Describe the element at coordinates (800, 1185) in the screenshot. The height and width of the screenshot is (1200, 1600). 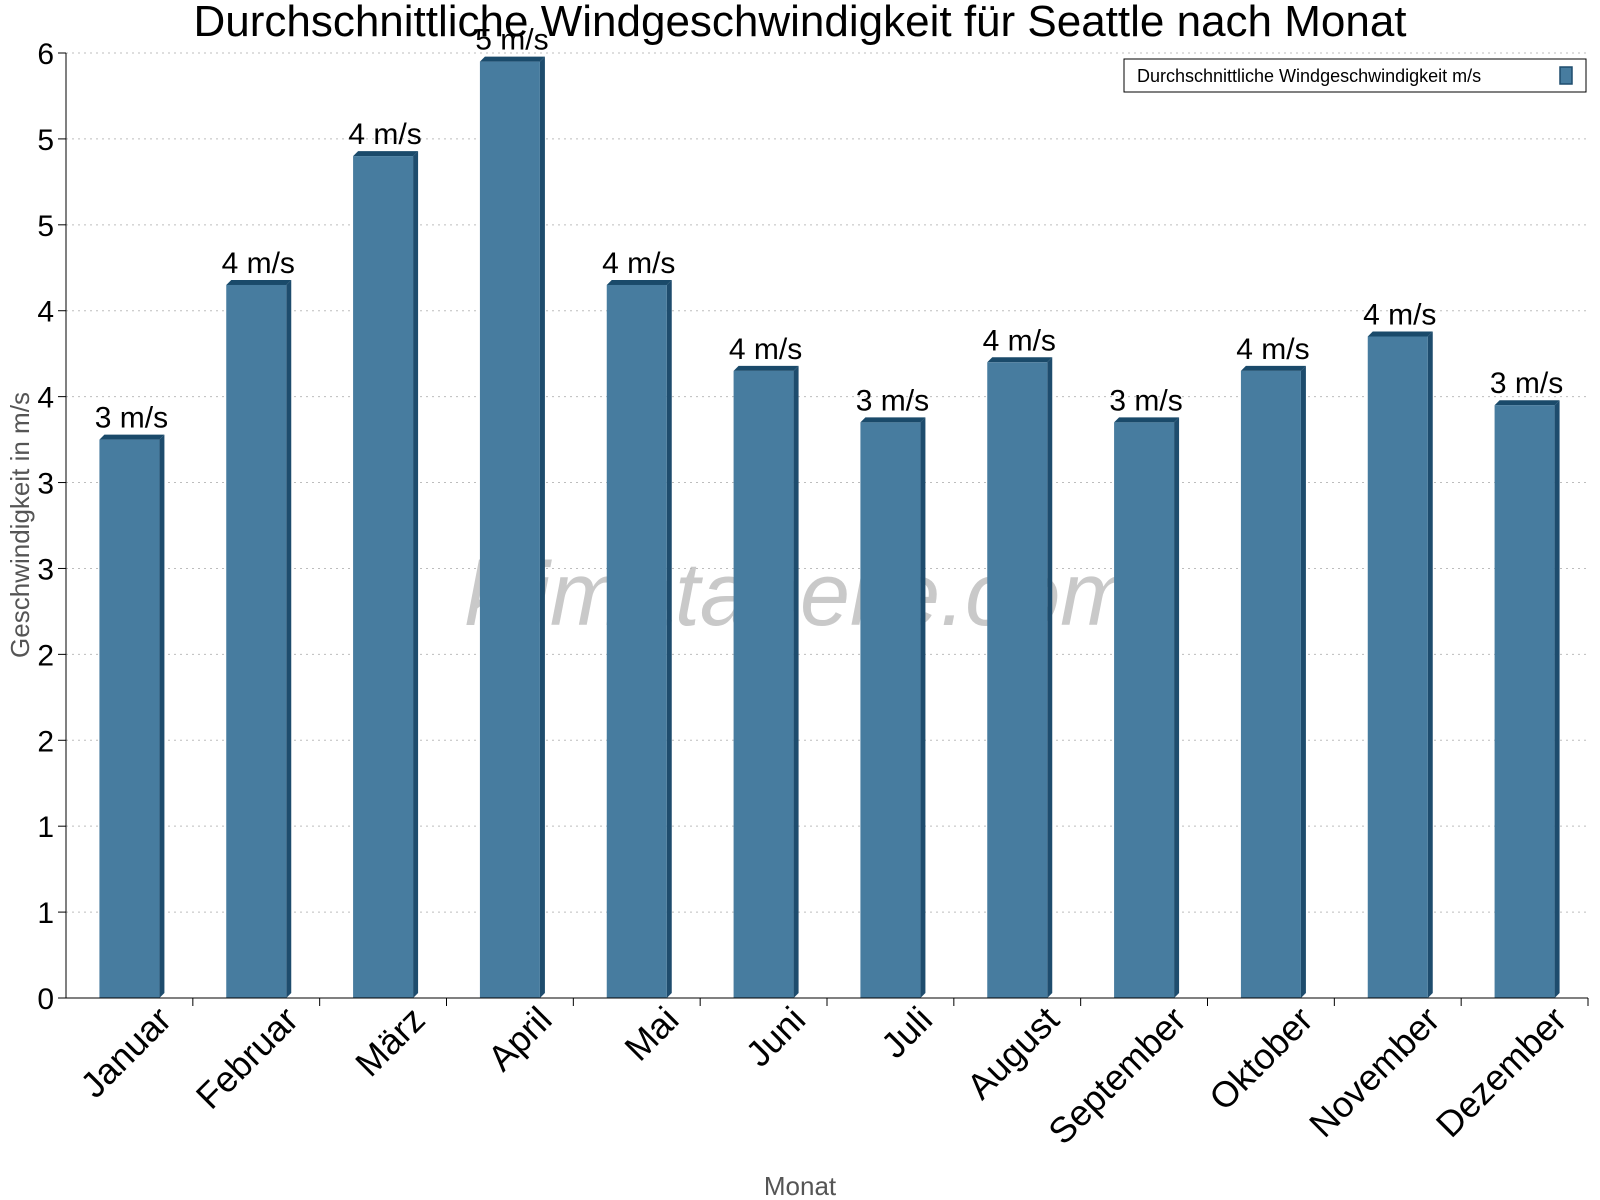
I see `x-axis-title: Monat` at that location.